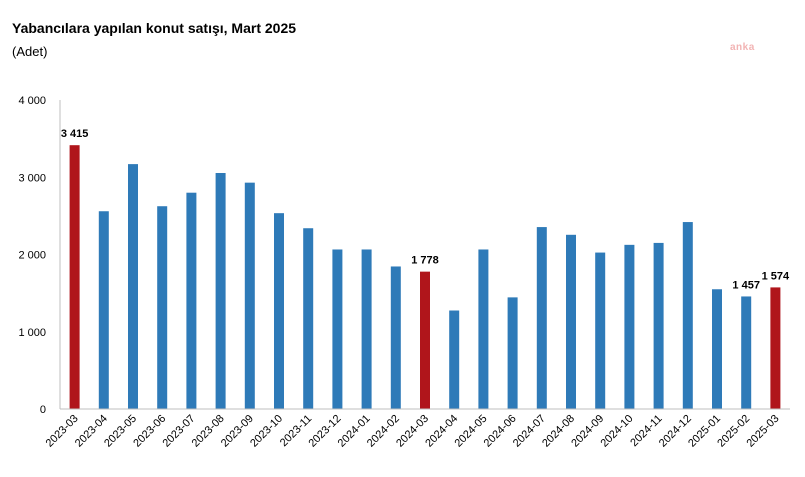 The width and height of the screenshot is (805, 477). What do you see at coordinates (32, 101) in the screenshot?
I see `y-tick-label: 4 000` at bounding box center [32, 101].